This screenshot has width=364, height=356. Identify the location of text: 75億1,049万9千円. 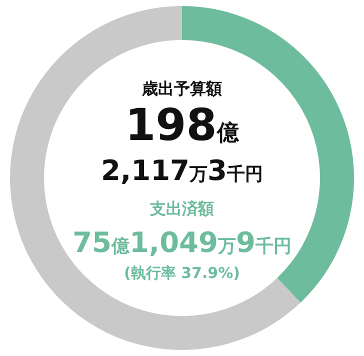
(182, 242).